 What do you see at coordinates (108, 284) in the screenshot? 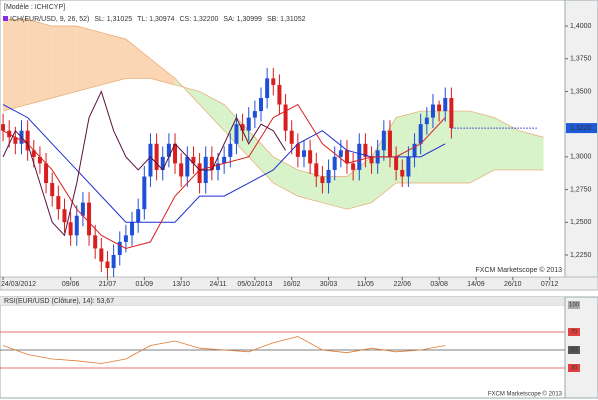
I see `x-tick-label: 21/07` at bounding box center [108, 284].